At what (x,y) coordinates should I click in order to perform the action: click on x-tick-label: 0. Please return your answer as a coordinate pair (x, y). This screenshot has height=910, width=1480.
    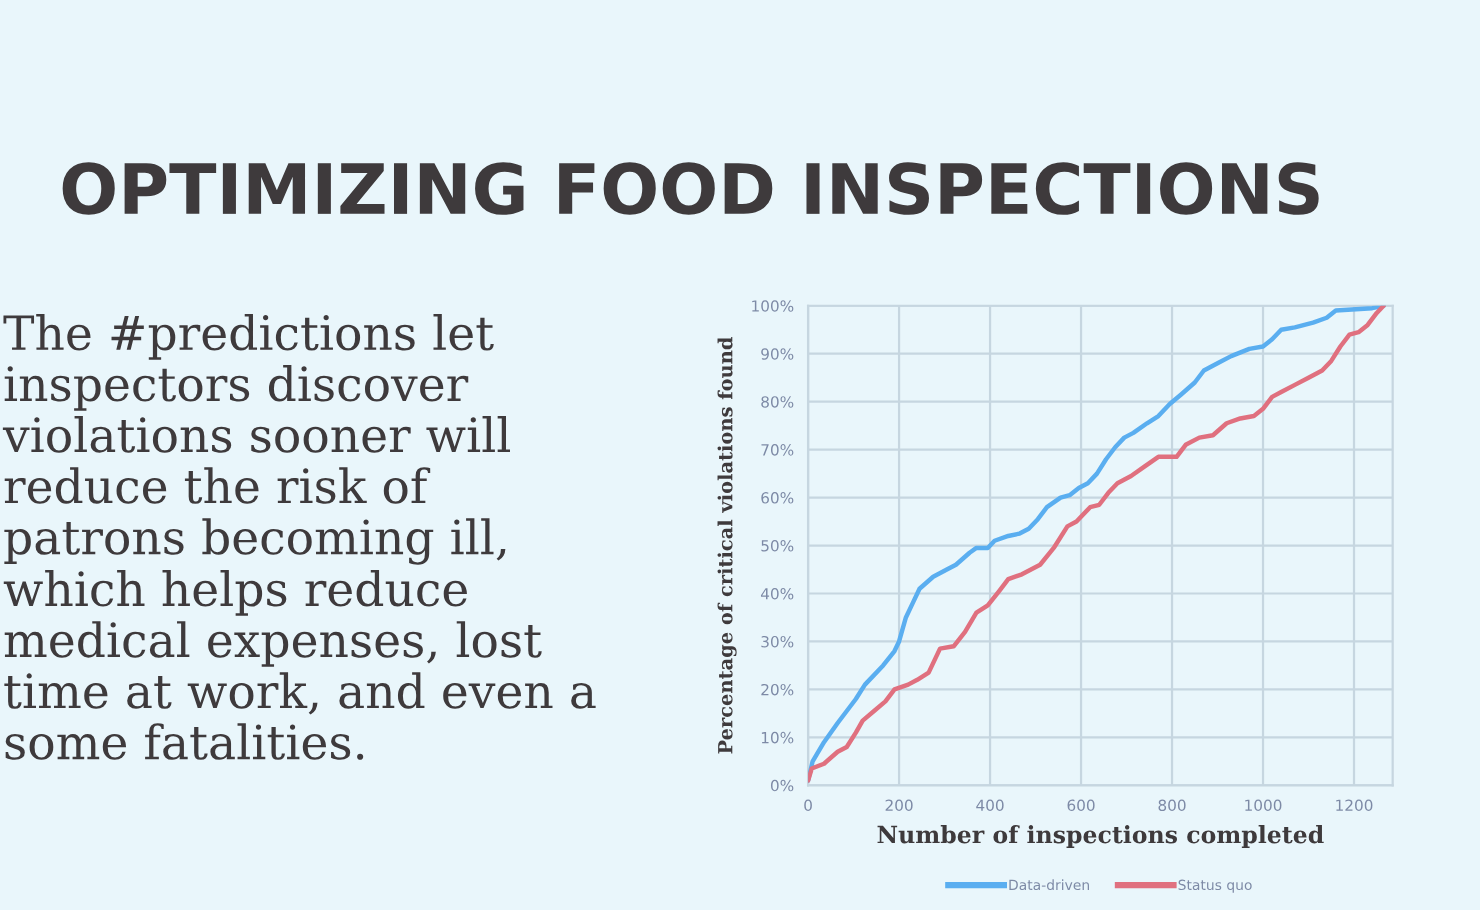
    Looking at the image, I should click on (808, 805).